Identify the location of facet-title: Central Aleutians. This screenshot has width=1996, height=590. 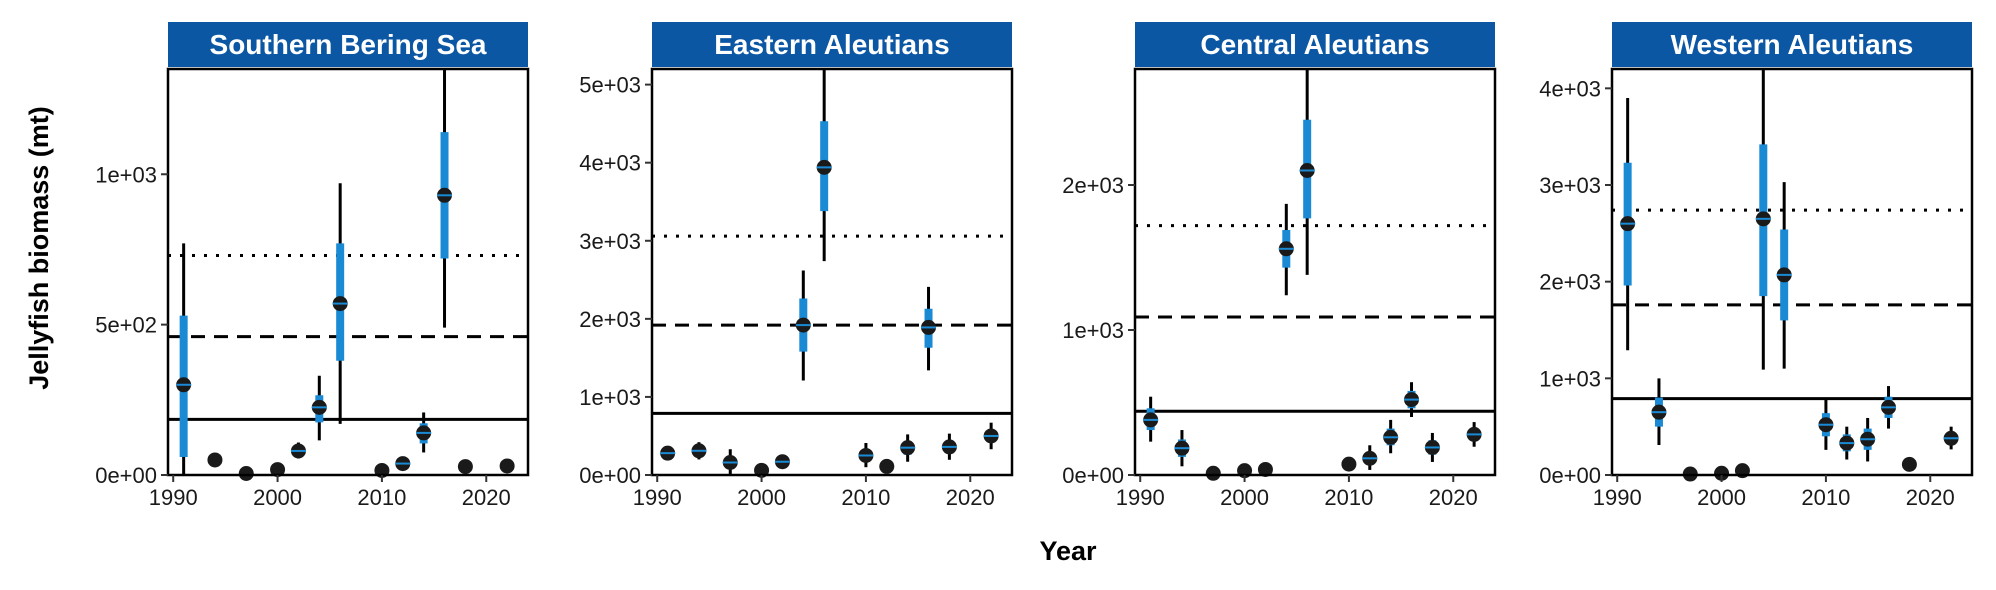
(1314, 44).